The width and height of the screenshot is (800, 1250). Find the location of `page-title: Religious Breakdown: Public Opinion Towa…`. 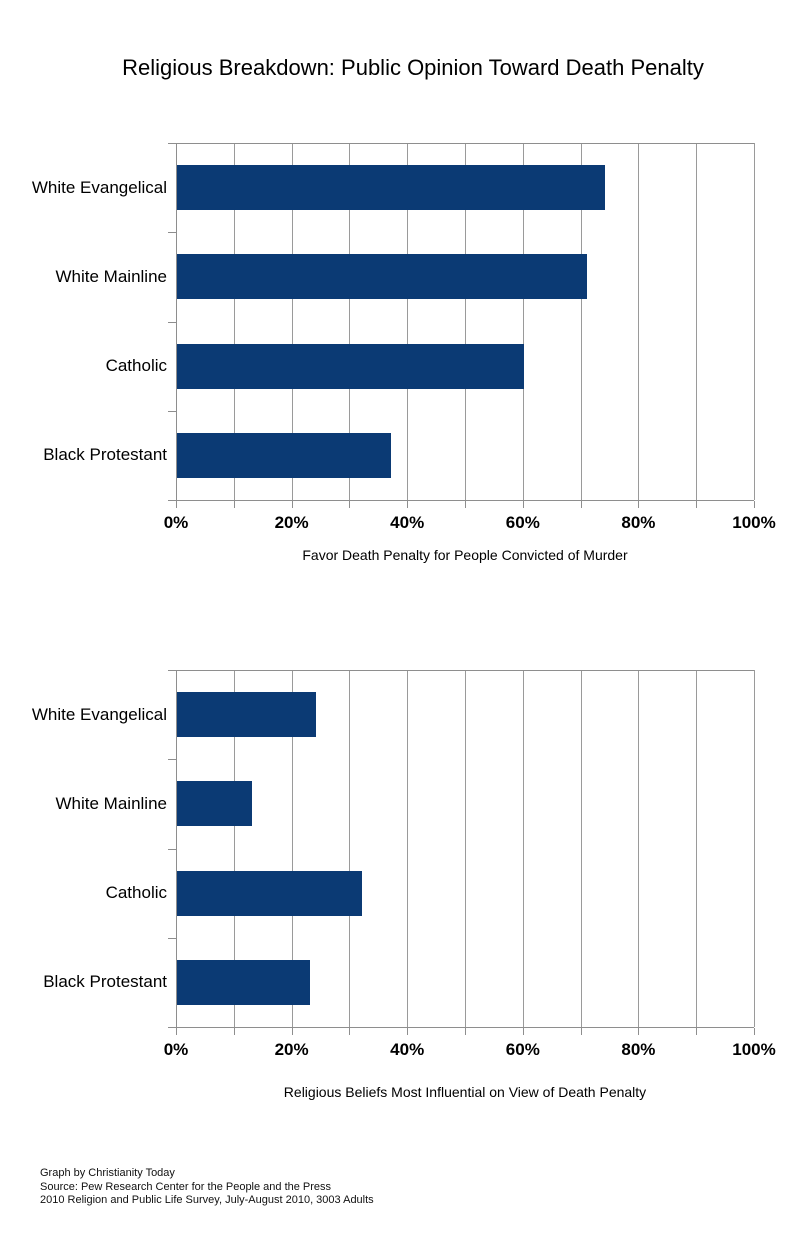

page-title: Religious Breakdown: Public Opinion Towa… is located at coordinates (413, 67).